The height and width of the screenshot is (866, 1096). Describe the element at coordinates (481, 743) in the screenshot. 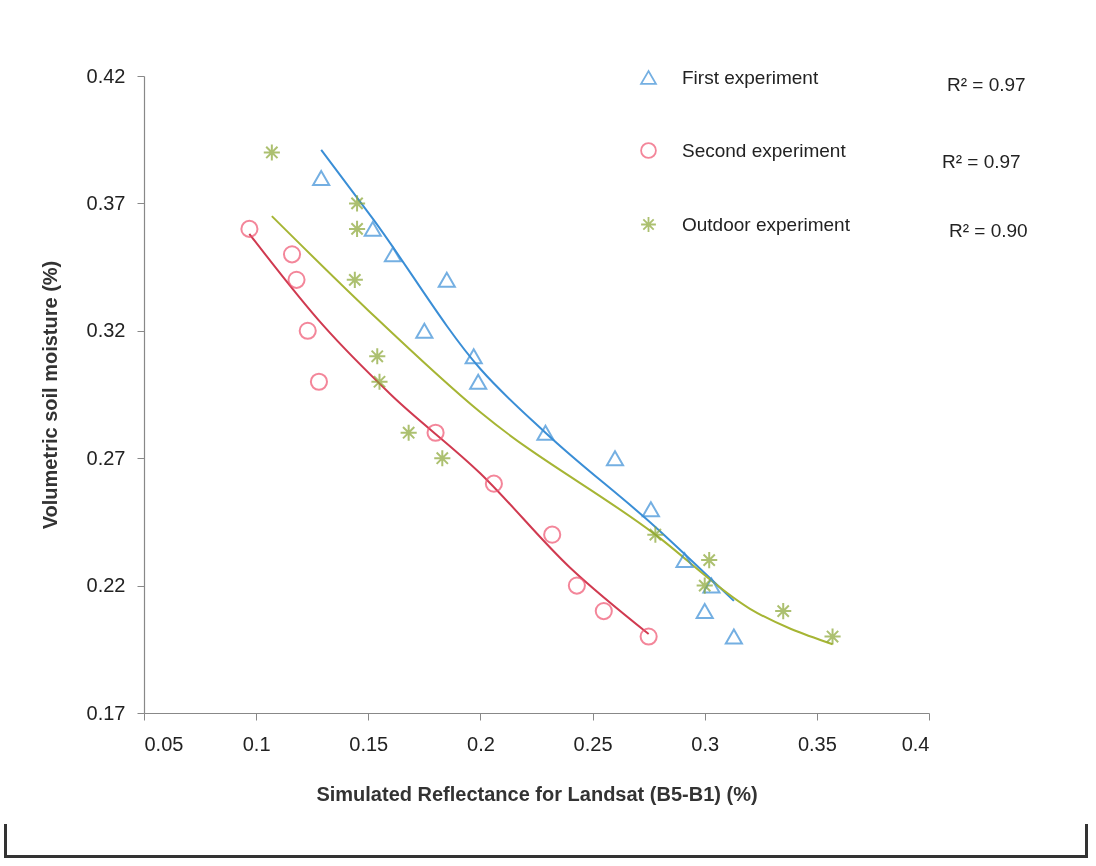

I see `x-tick-label: 0.2` at that location.